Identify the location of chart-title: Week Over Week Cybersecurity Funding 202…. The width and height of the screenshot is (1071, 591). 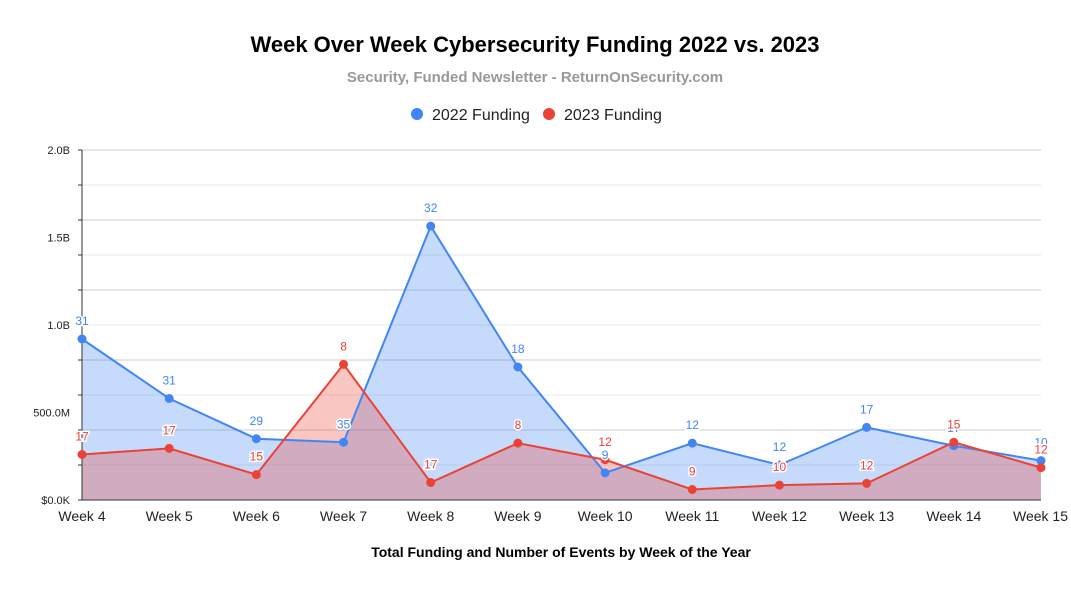
(534, 44).